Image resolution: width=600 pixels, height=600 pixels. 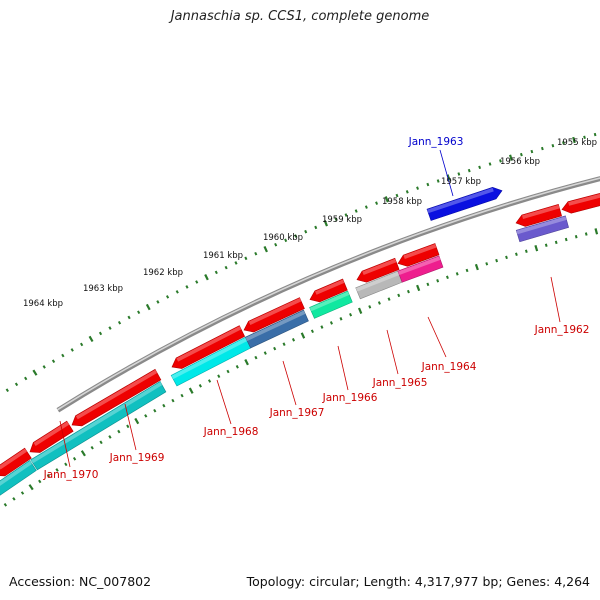 I want to click on kbp-label-1956: 1956 kbp, so click(x=520, y=162).